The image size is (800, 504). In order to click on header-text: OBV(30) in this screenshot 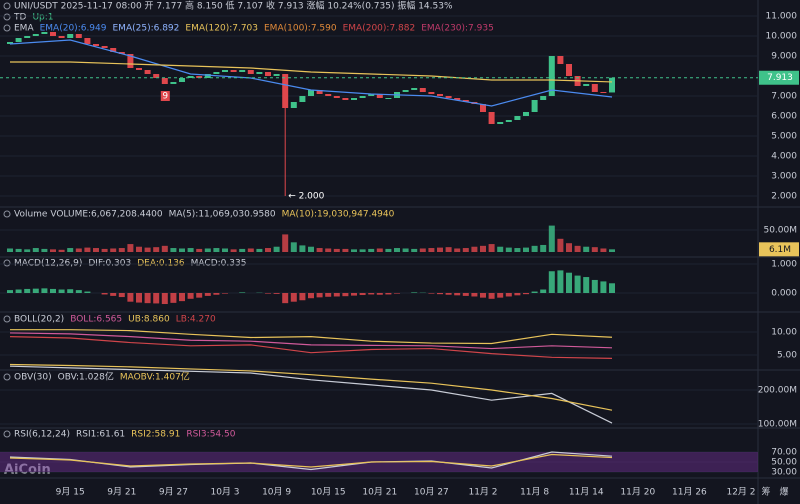, I will do `click(33, 378)`.